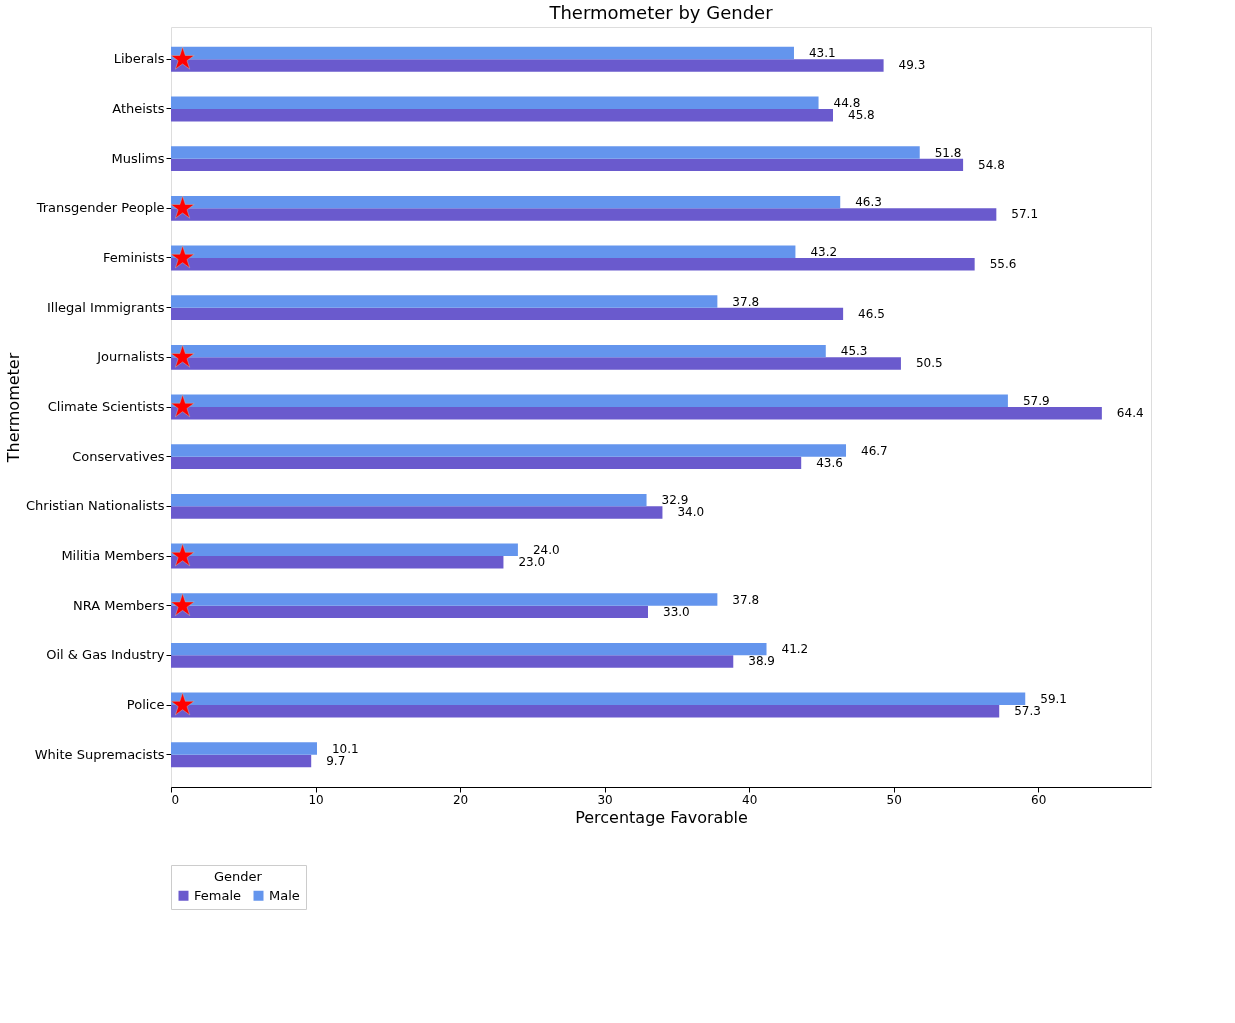 This screenshot has height=1023, width=1235. I want to click on x-tick-label: 30, so click(605, 799).